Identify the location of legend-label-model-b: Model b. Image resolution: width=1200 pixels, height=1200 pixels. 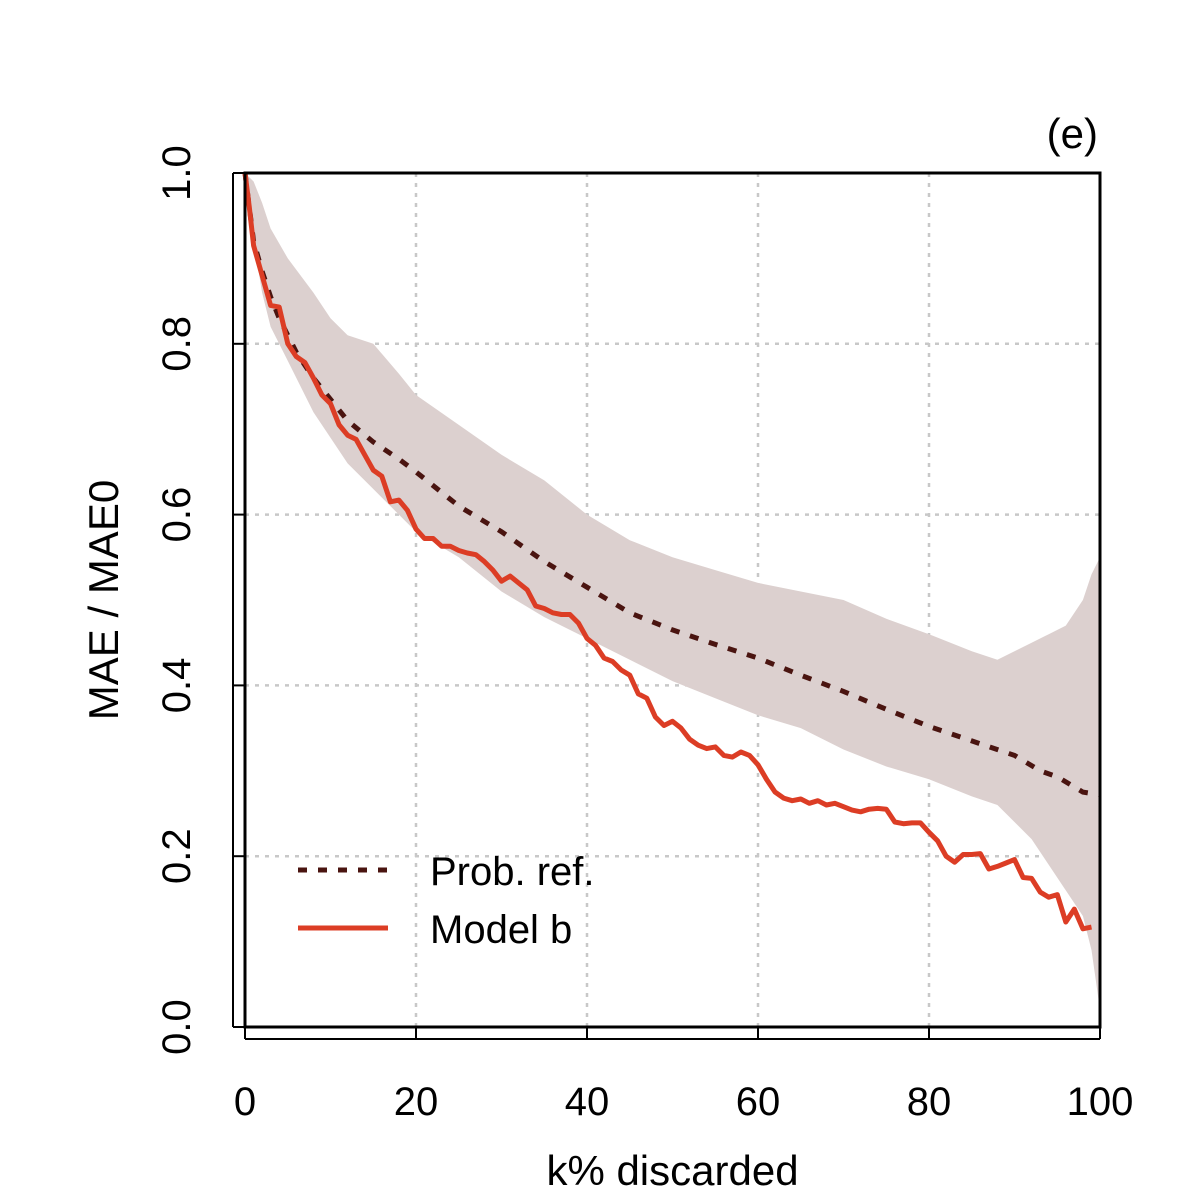
(501, 930).